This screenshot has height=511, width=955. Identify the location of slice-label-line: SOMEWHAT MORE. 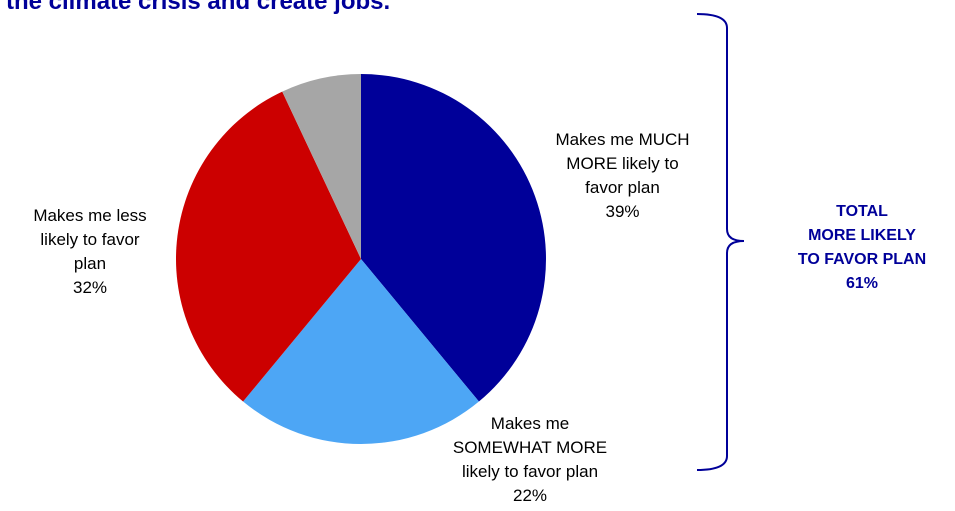
(530, 447).